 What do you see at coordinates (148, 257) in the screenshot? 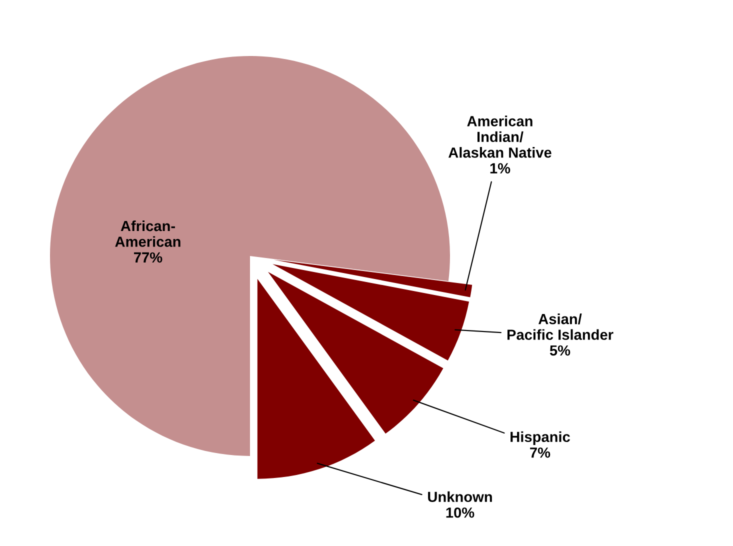
I see `data-label: 77%` at bounding box center [148, 257].